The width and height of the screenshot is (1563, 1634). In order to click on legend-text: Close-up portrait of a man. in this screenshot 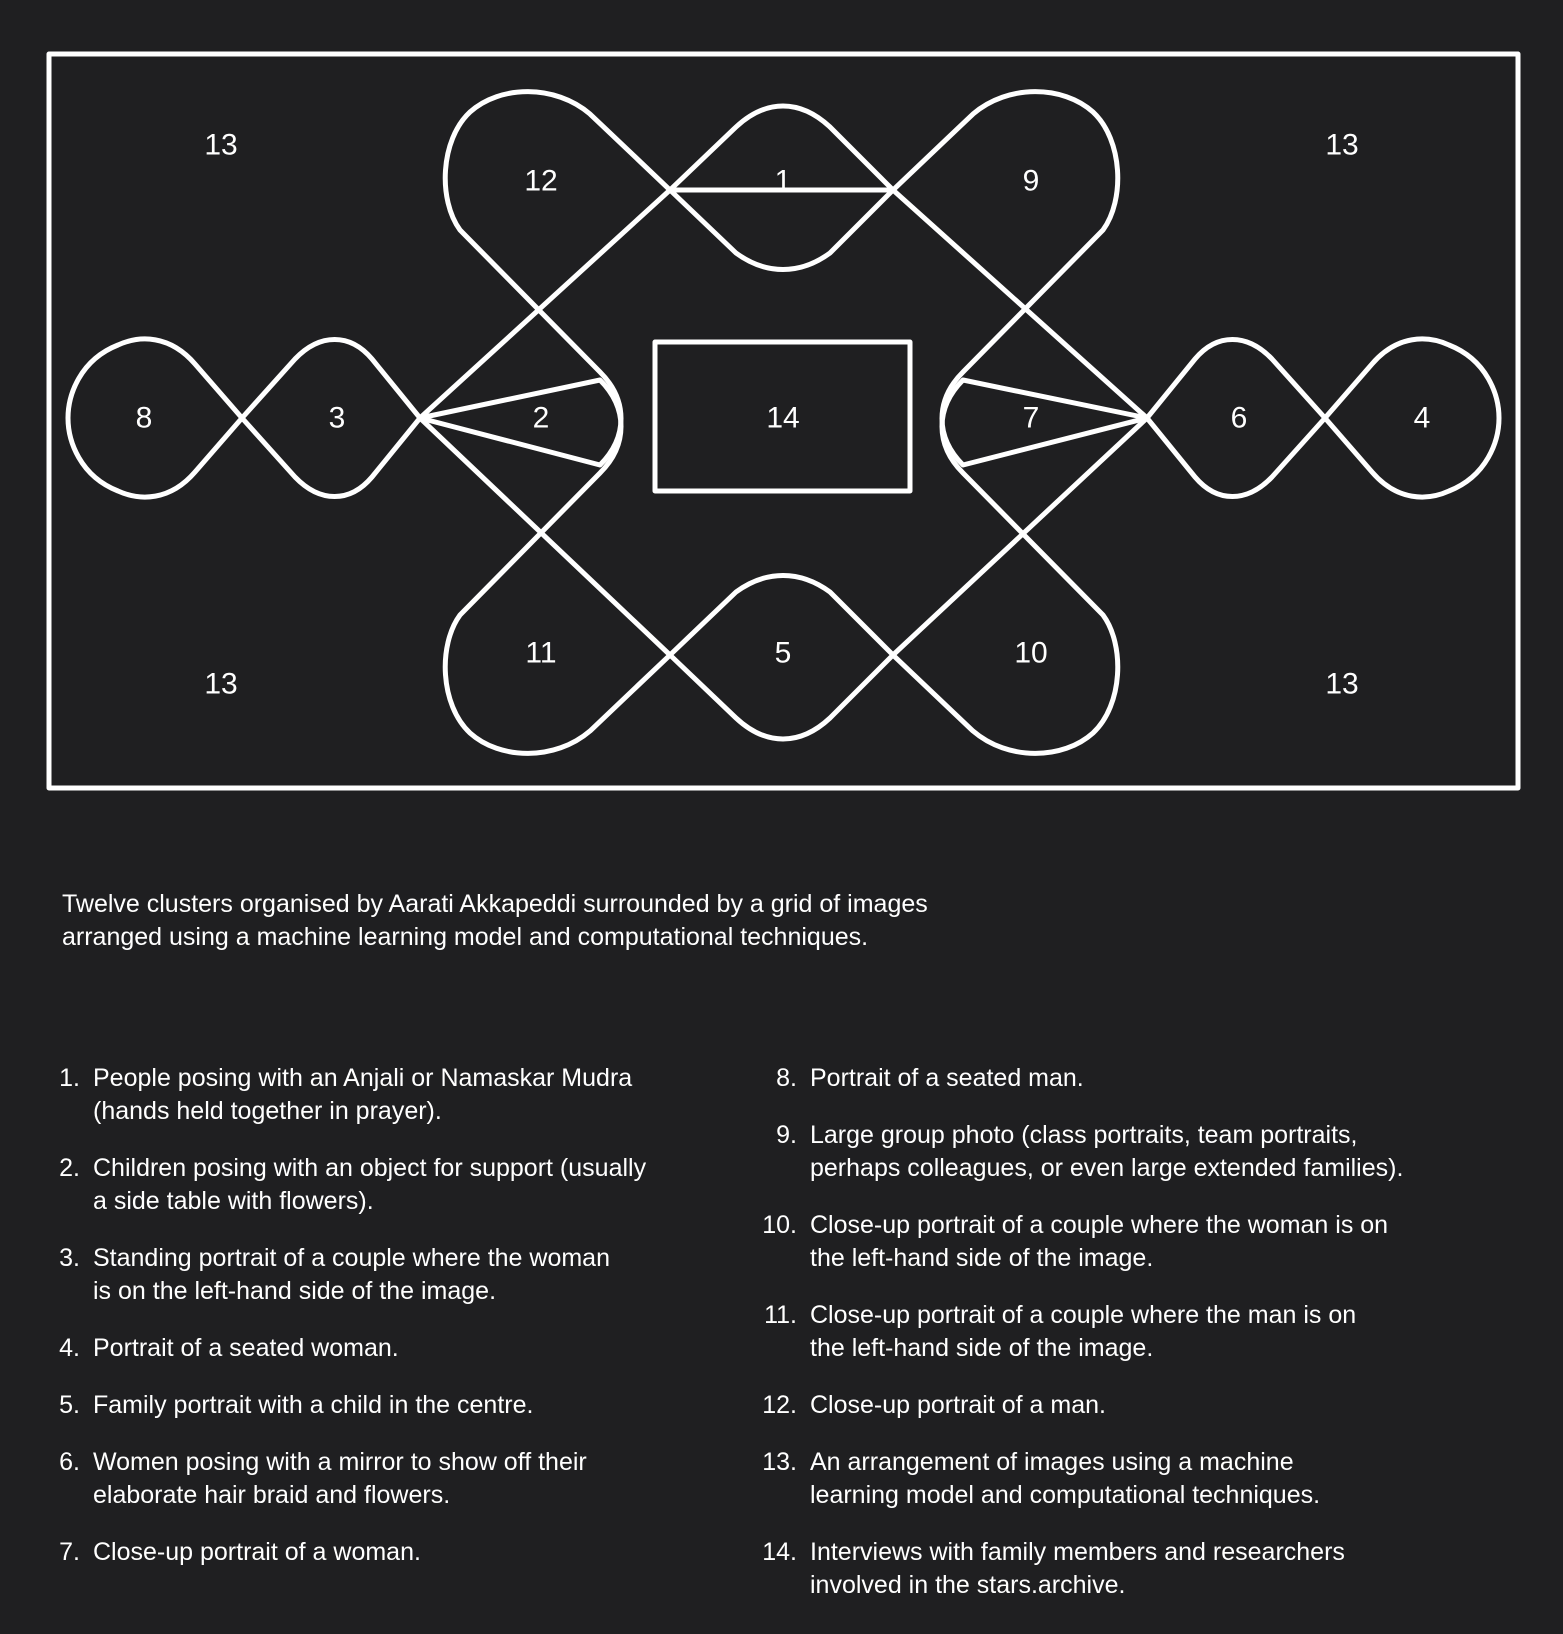, I will do `click(958, 1405)`.